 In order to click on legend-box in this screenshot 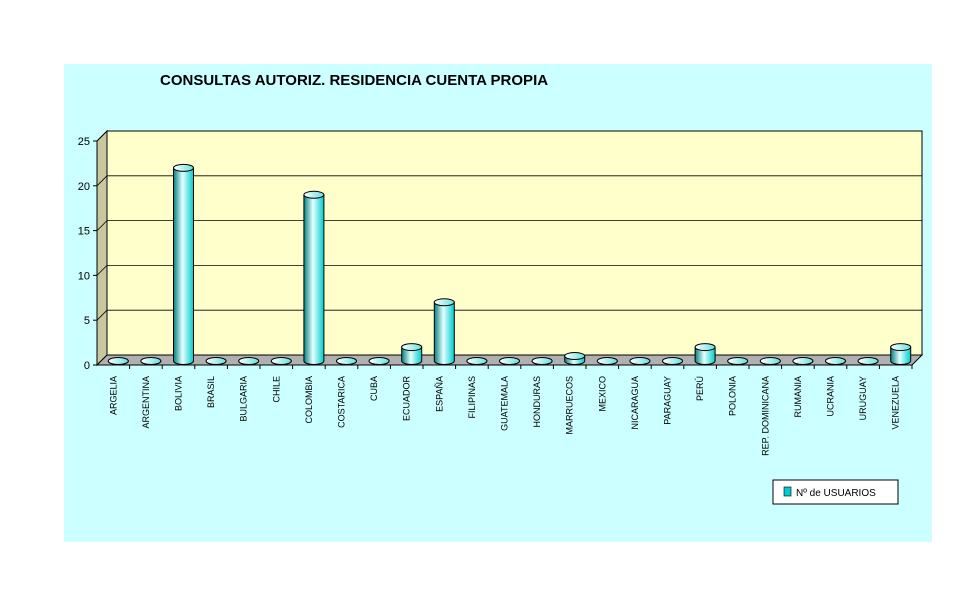, I will do `click(835, 492)`.